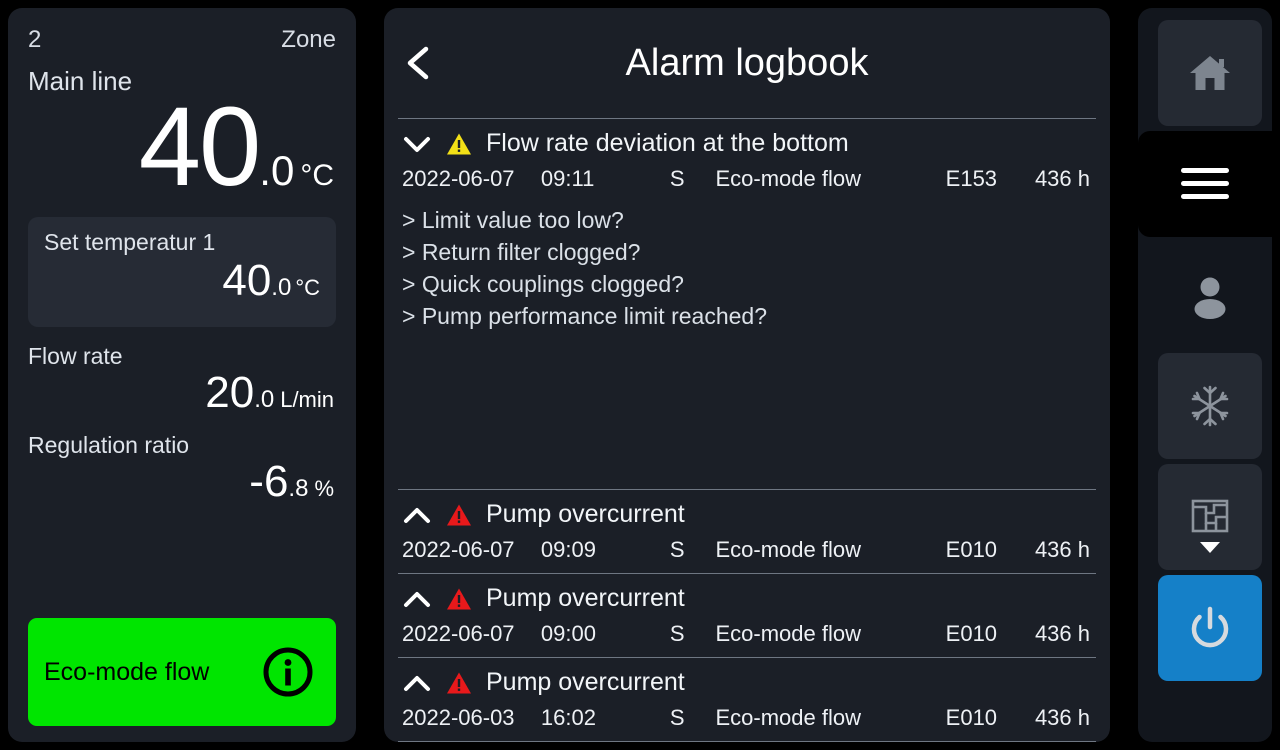  What do you see at coordinates (269, 482) in the screenshot?
I see `regulation-ratio-integer: -6` at bounding box center [269, 482].